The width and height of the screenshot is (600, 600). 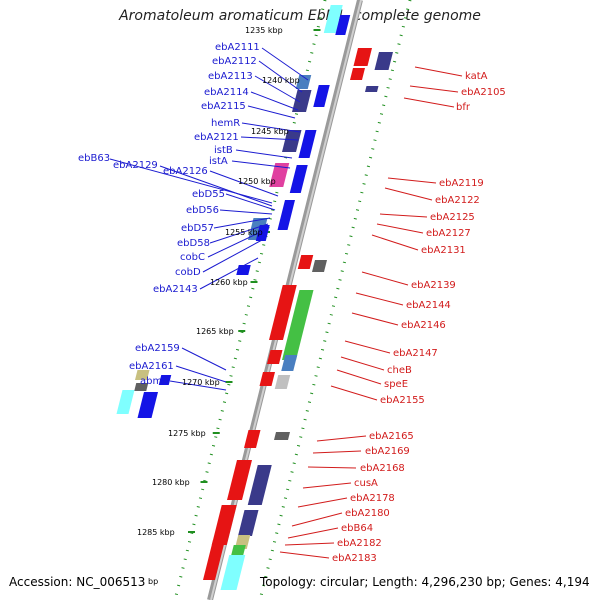 I want to click on gene-label: ebA2146, so click(x=423, y=325).